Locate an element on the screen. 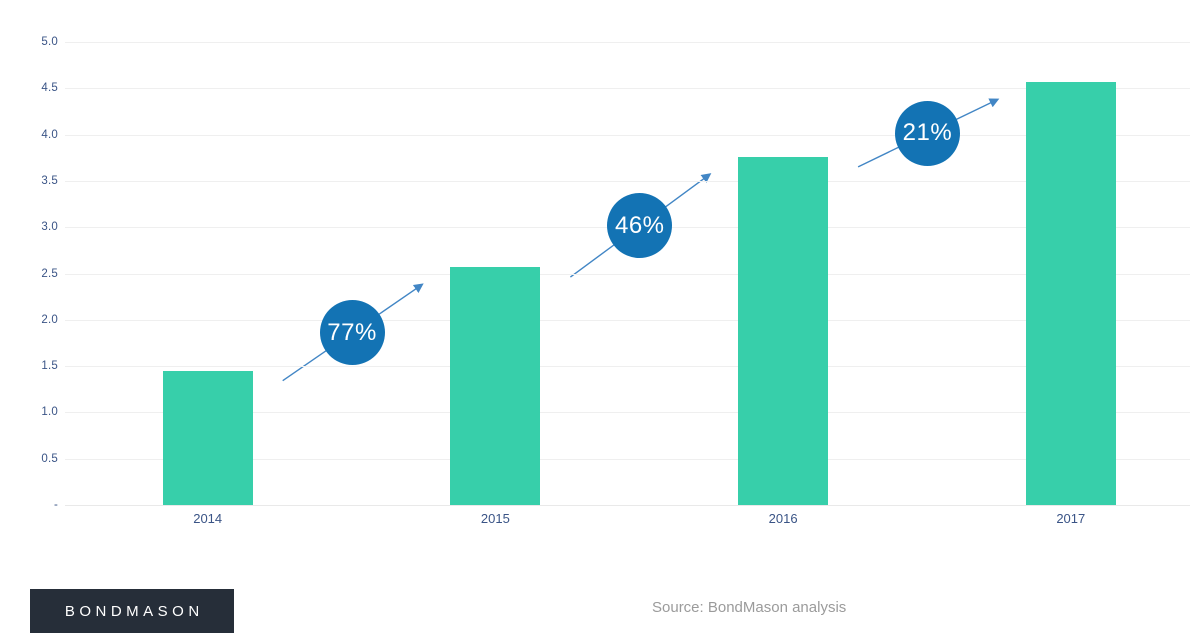 This screenshot has width=1190, height=644. source-caption: Source: BondMason analysis is located at coordinates (749, 607).